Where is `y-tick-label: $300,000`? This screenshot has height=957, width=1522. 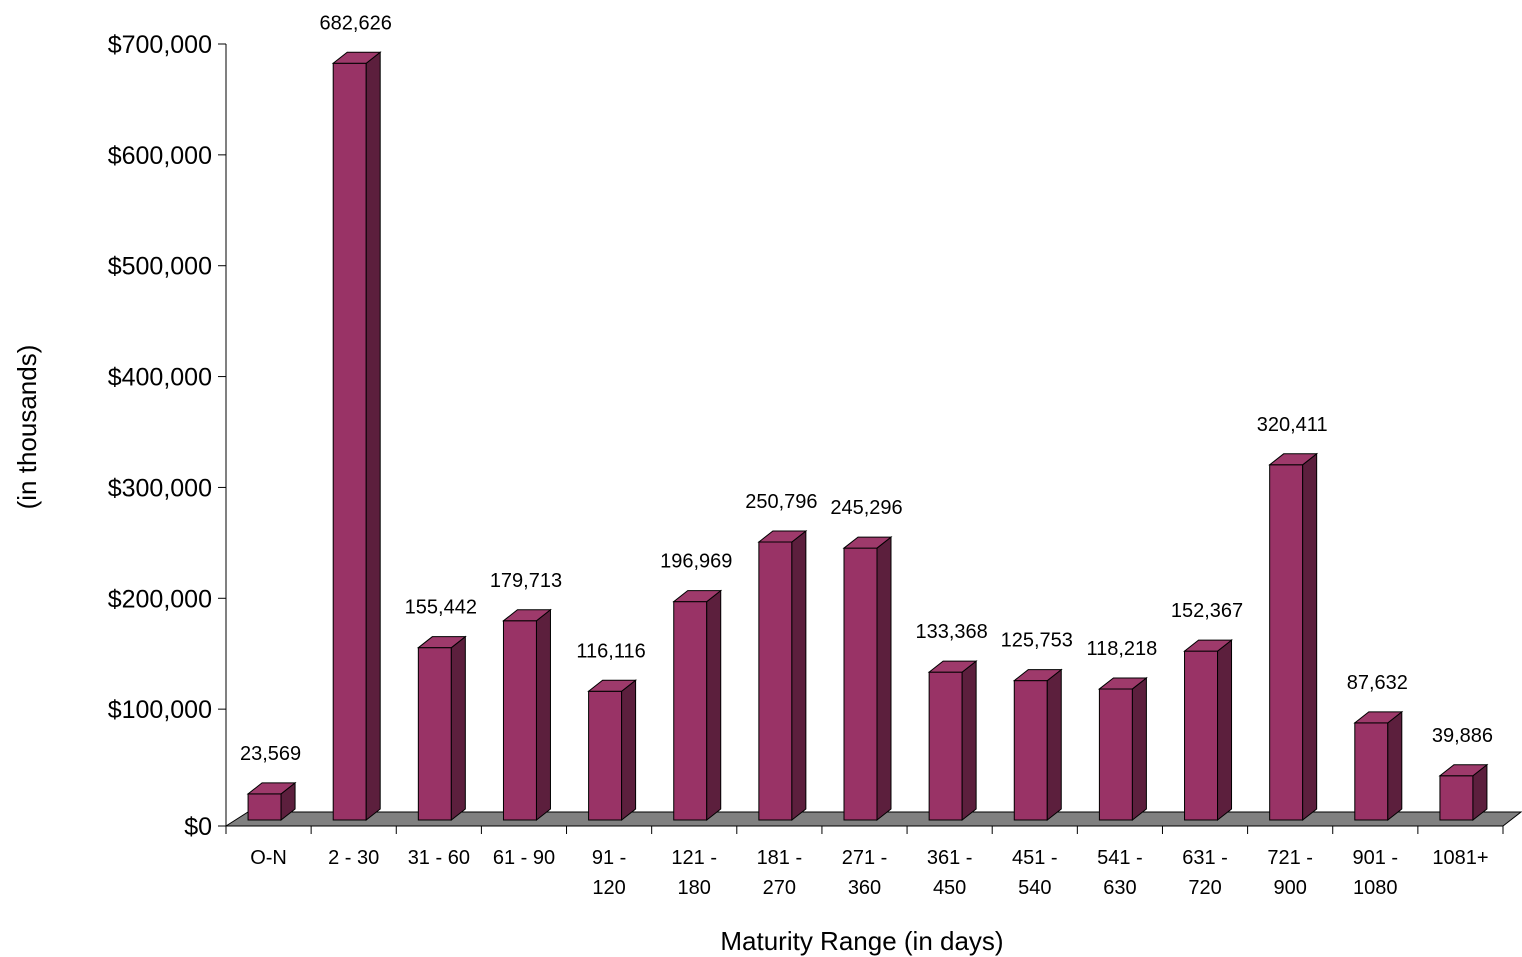
y-tick-label: $300,000 is located at coordinates (160, 488).